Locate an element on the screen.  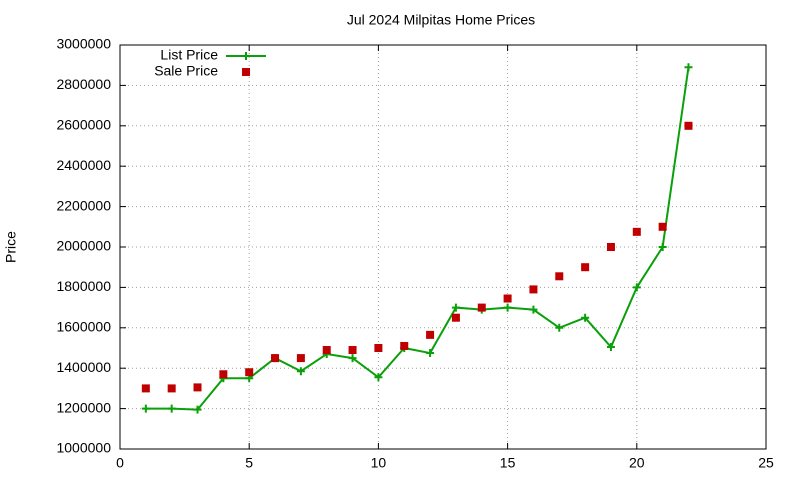
y-tick-label: 1200000 is located at coordinates (83, 407).